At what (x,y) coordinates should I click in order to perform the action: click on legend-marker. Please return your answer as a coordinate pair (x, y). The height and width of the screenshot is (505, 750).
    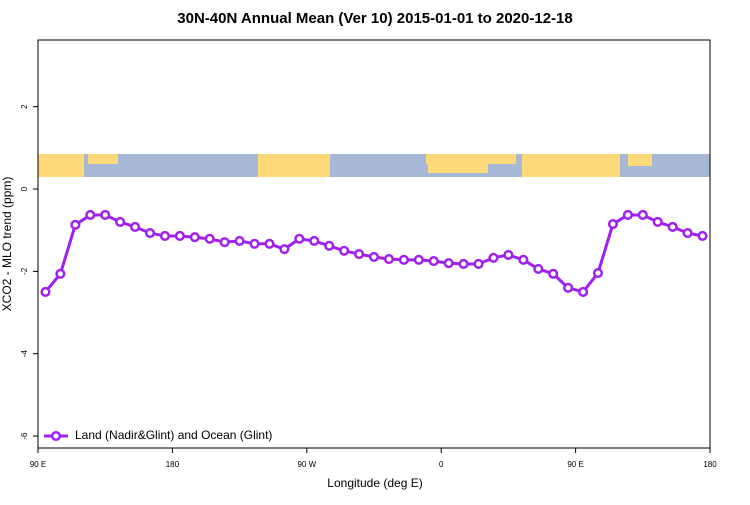
    Looking at the image, I should click on (56, 436).